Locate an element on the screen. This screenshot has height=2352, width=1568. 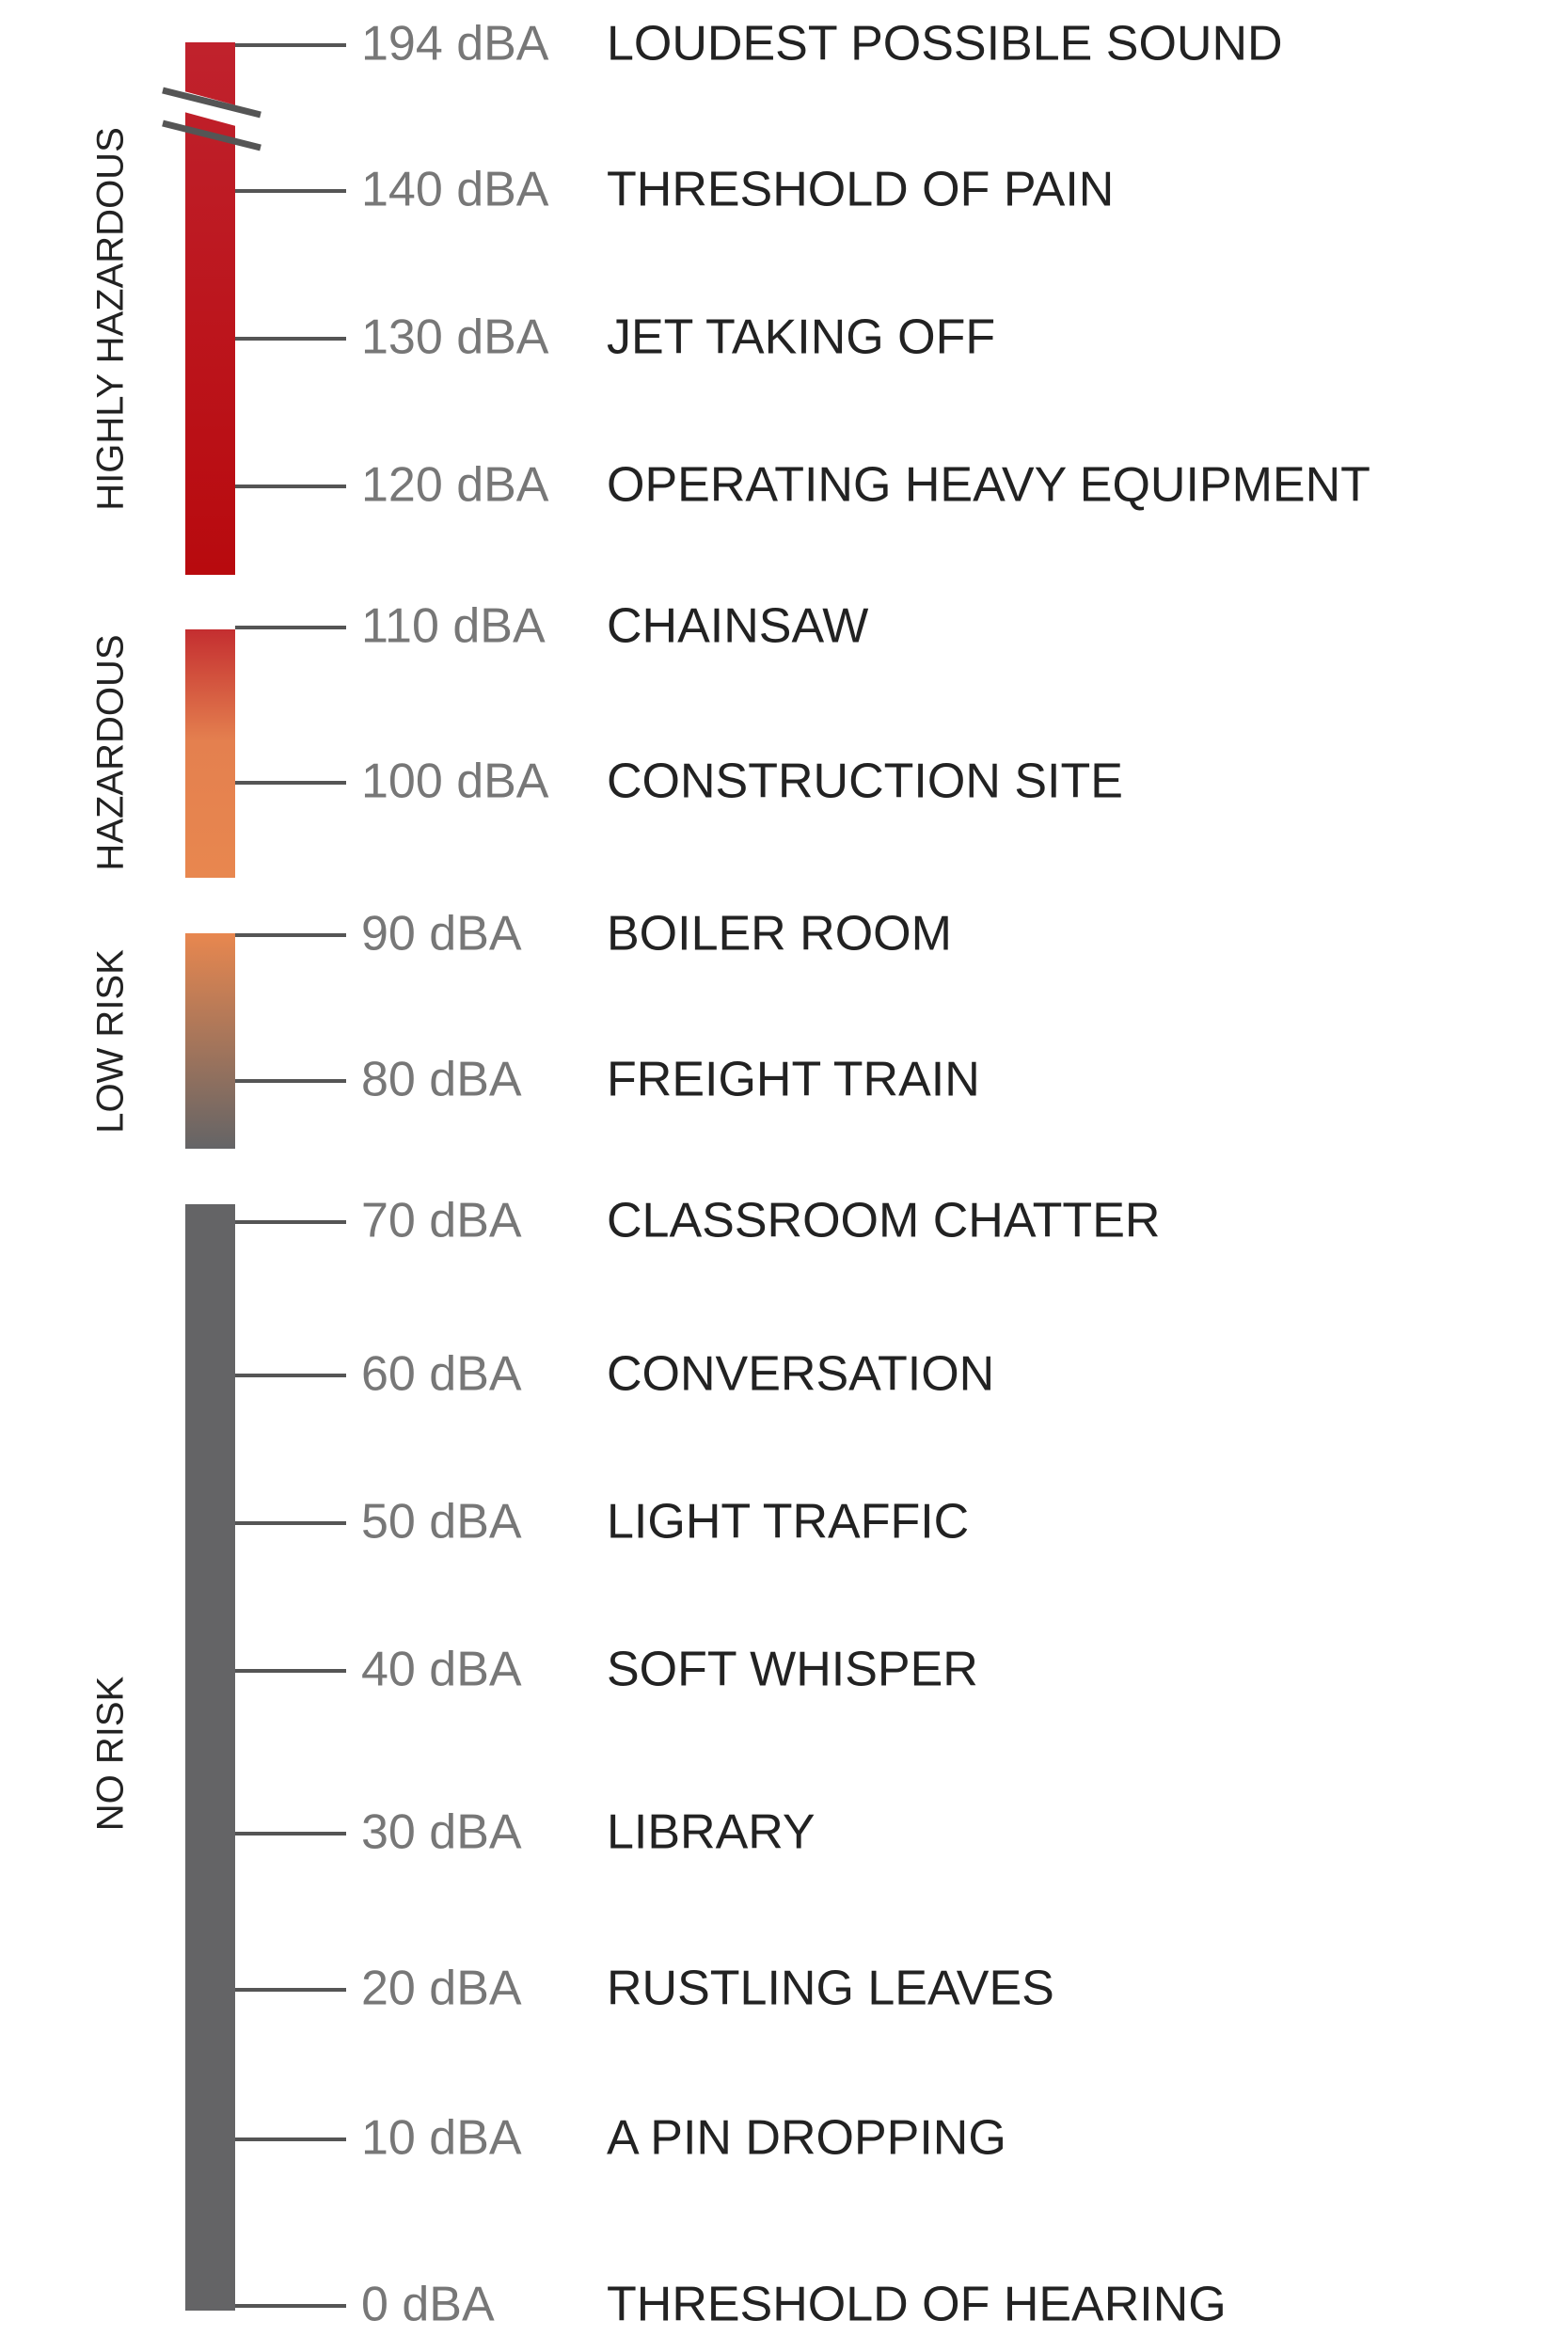
zone-label: NO RISK is located at coordinates (111, 1753).